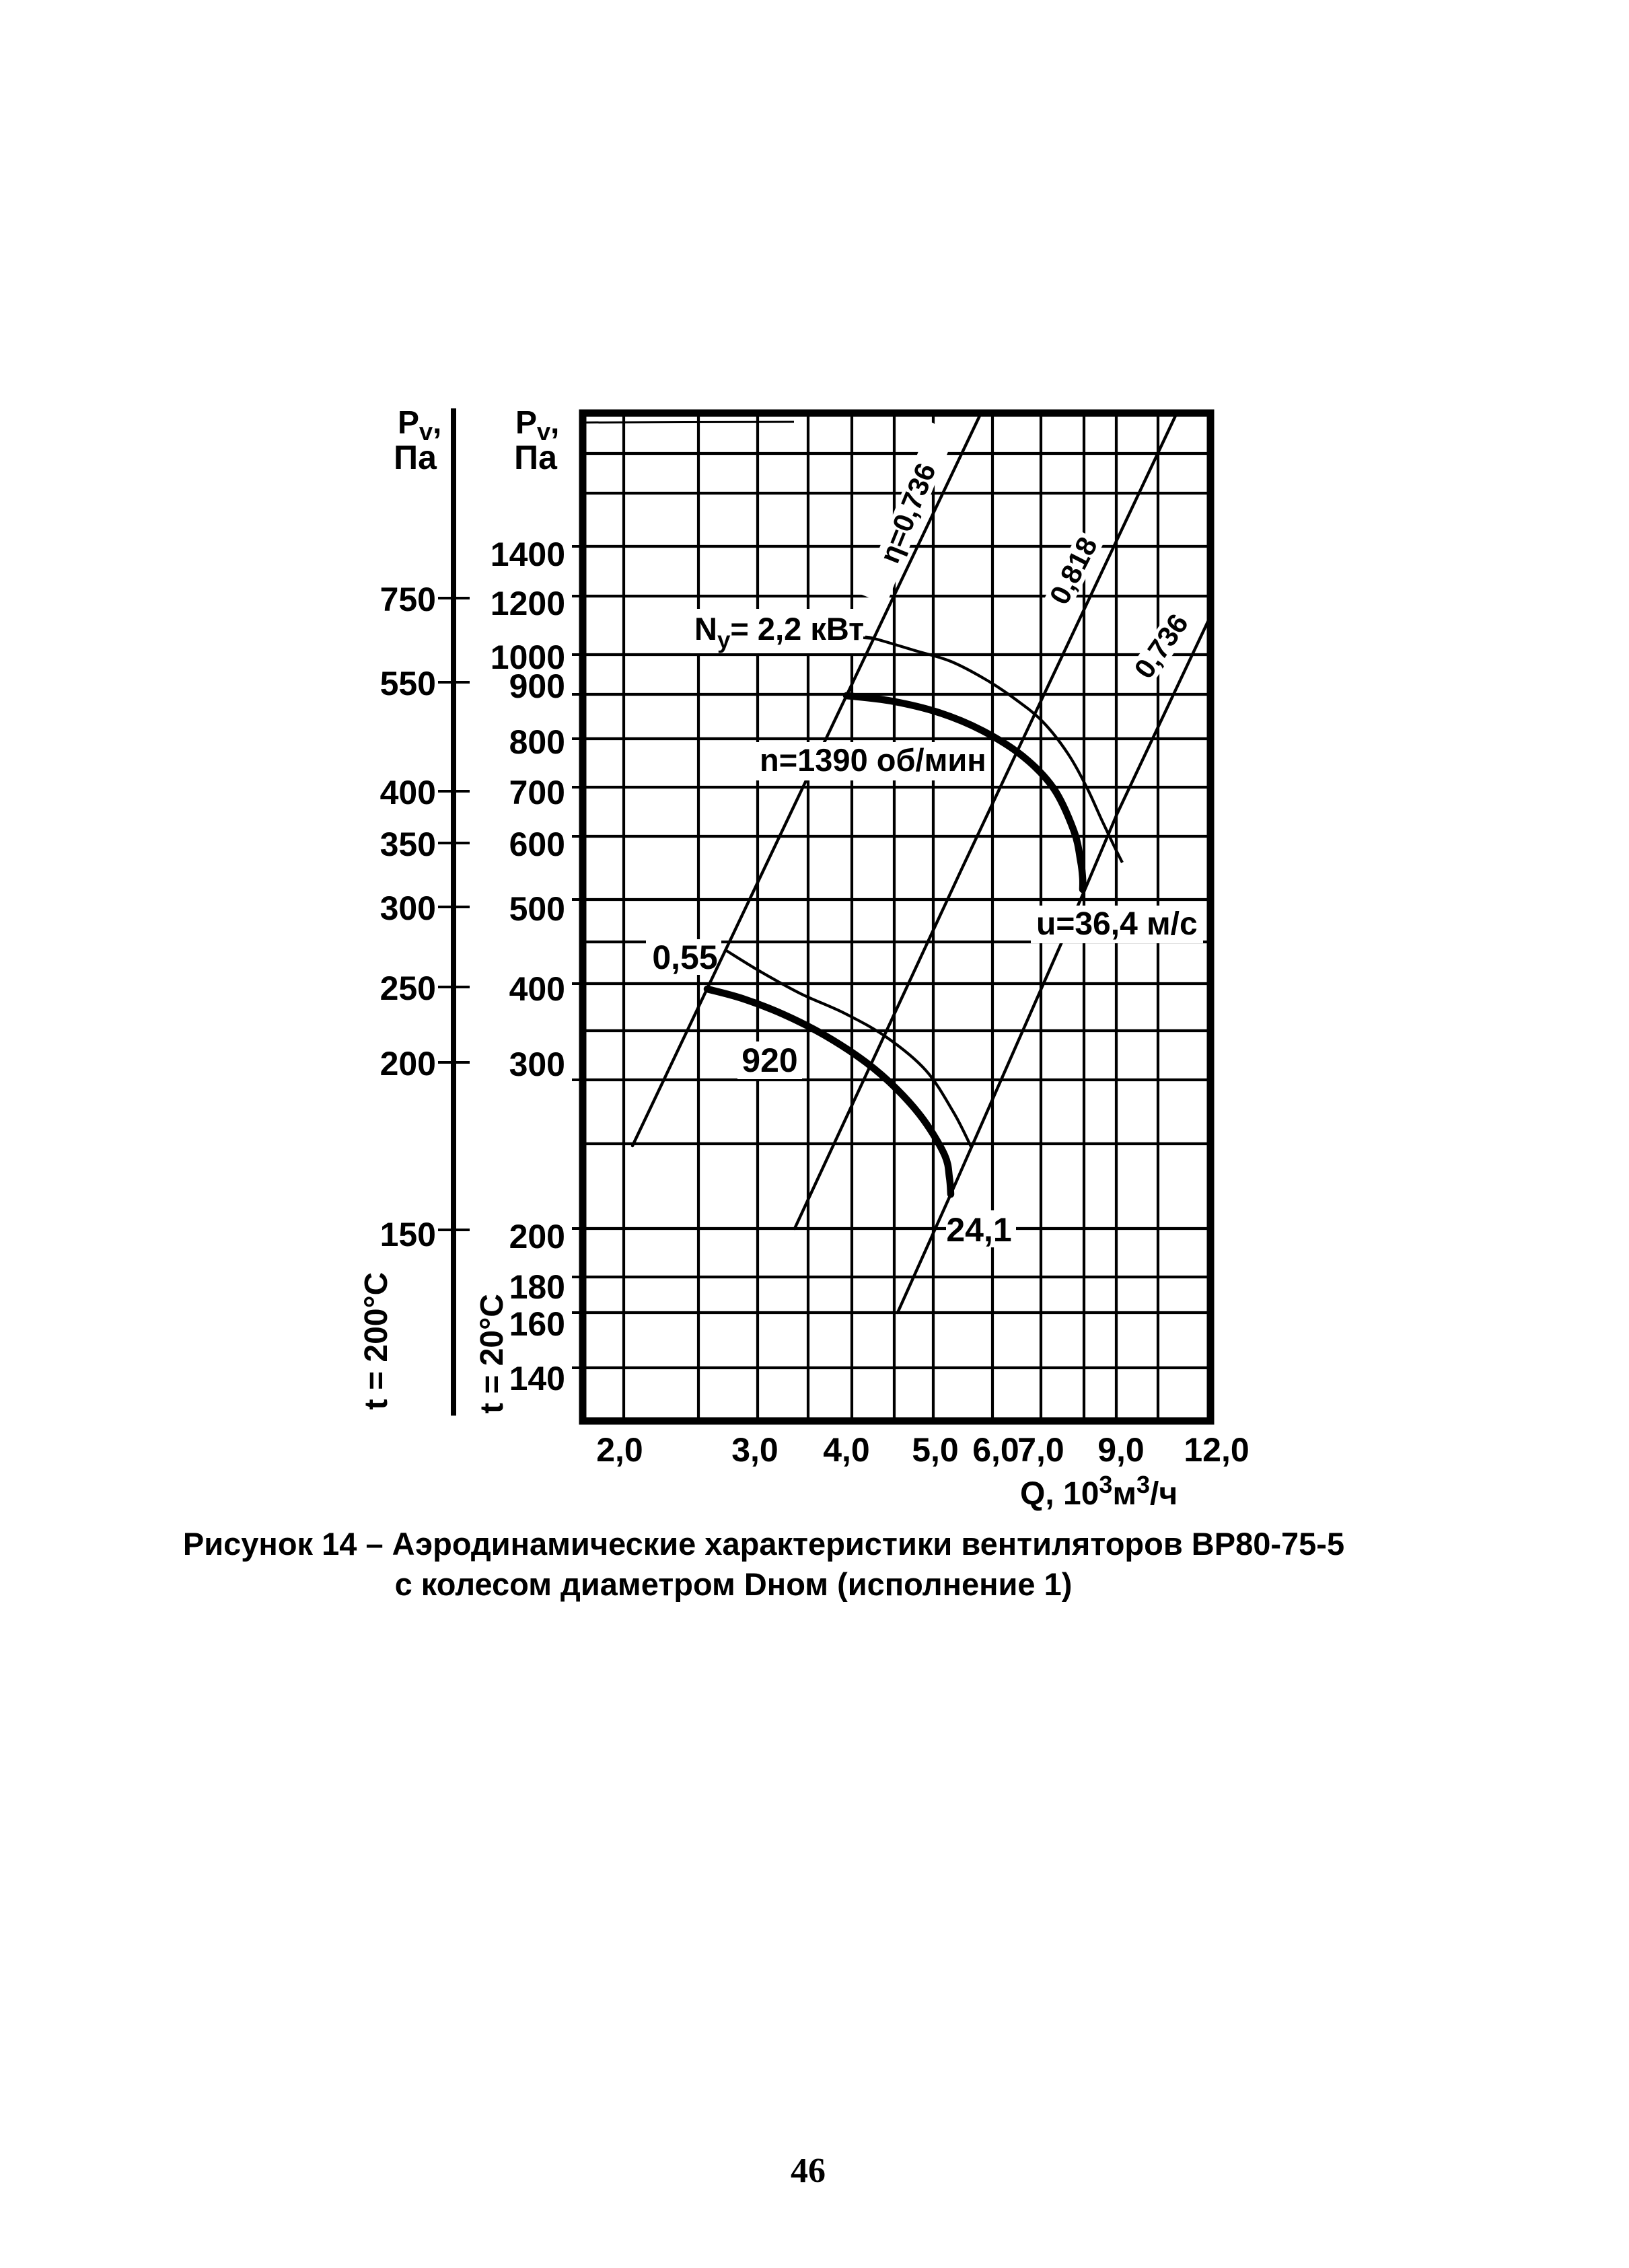 This screenshot has width=1629, height=2268. Describe the element at coordinates (873, 760) in the screenshot. I see `svg-text: n=1390 об/мин` at that location.